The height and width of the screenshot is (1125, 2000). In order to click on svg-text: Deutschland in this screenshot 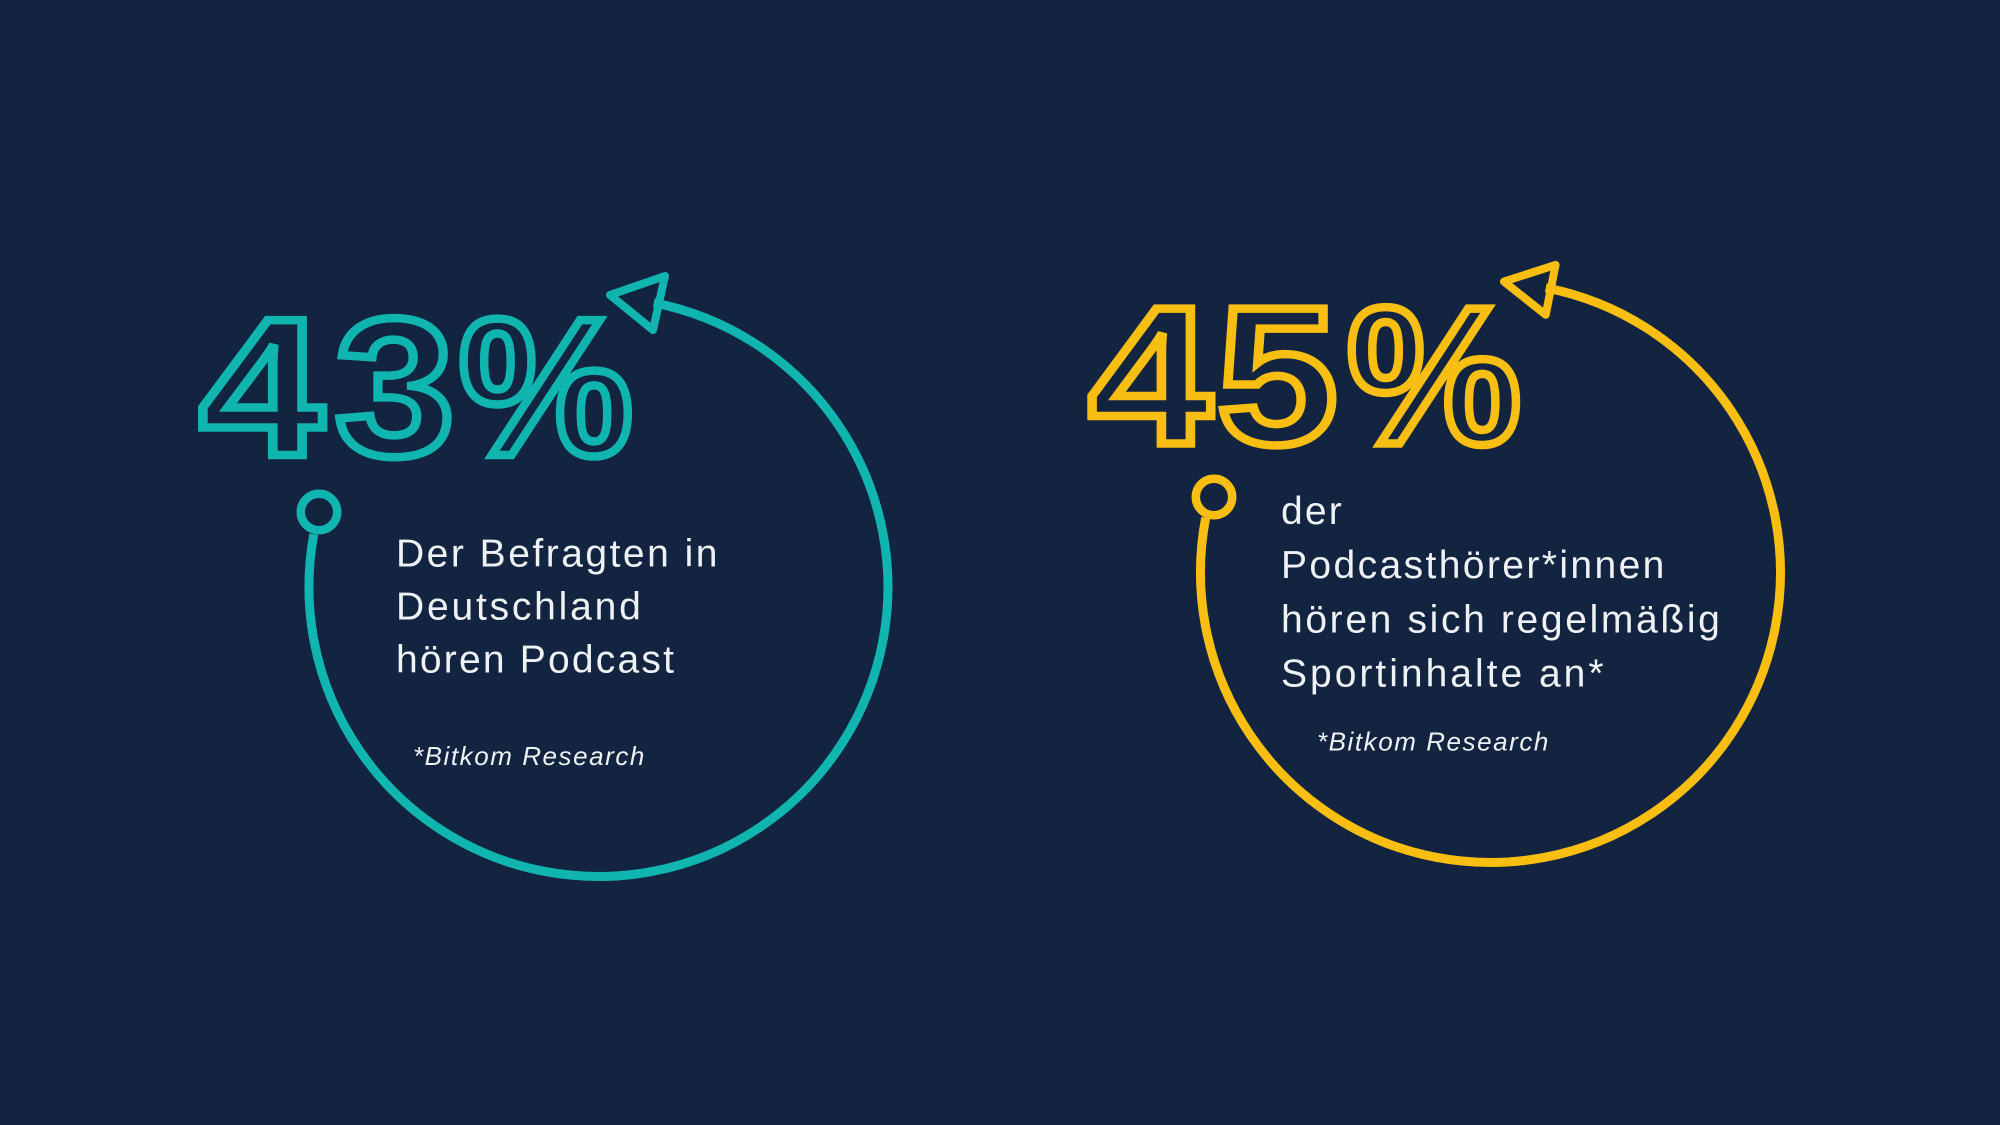, I will do `click(520, 607)`.